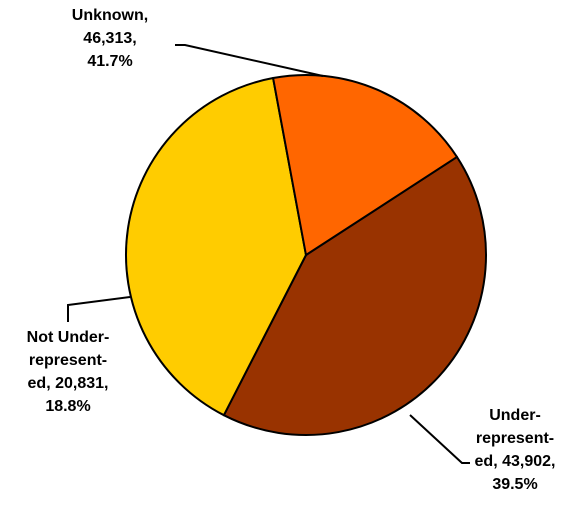  I want to click on data-label-2: Under-represent-ed, 43,902, 39.5%, so click(515, 450).